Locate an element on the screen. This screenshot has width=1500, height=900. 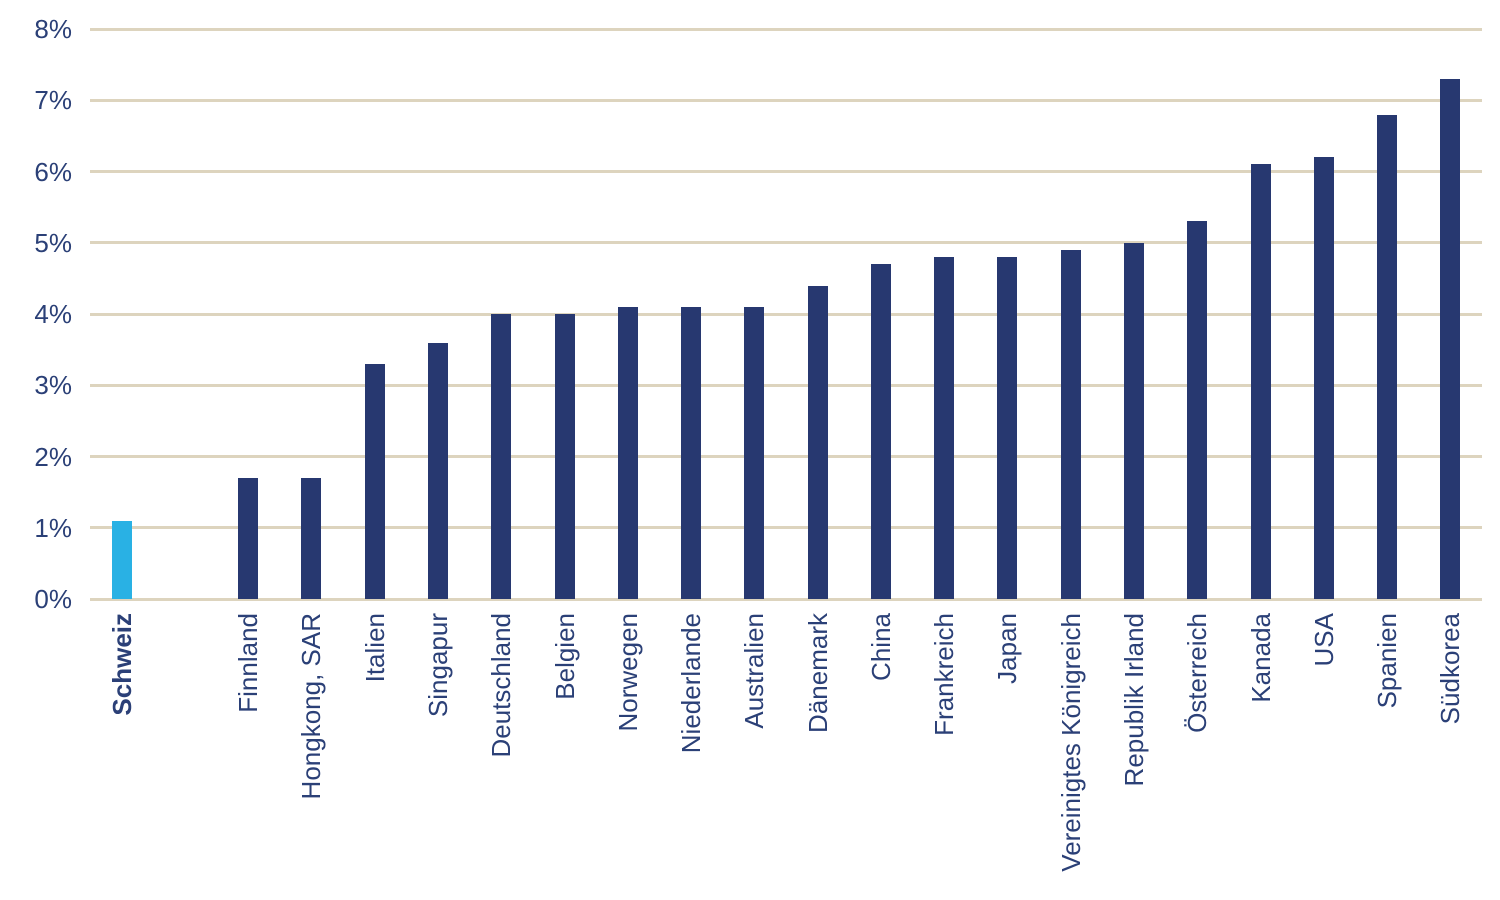
x-label-republik-irland: Republik Irland is located at coordinates (1134, 700).